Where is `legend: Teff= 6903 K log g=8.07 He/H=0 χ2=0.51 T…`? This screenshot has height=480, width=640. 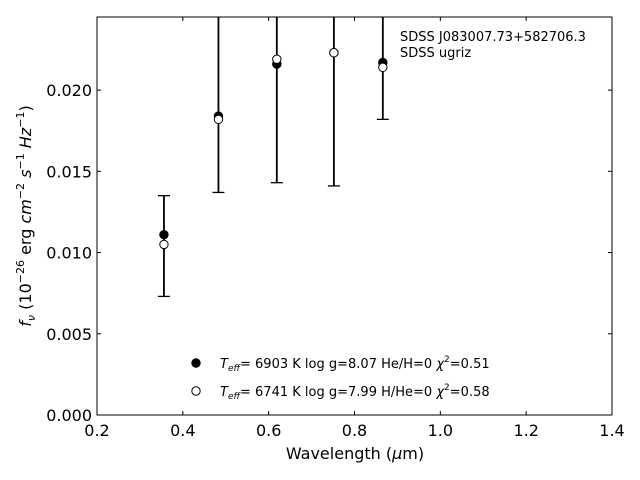 legend: Teff= 6903 K log g=8.07 He/H=0 χ2=0.51 T… is located at coordinates (340, 378).